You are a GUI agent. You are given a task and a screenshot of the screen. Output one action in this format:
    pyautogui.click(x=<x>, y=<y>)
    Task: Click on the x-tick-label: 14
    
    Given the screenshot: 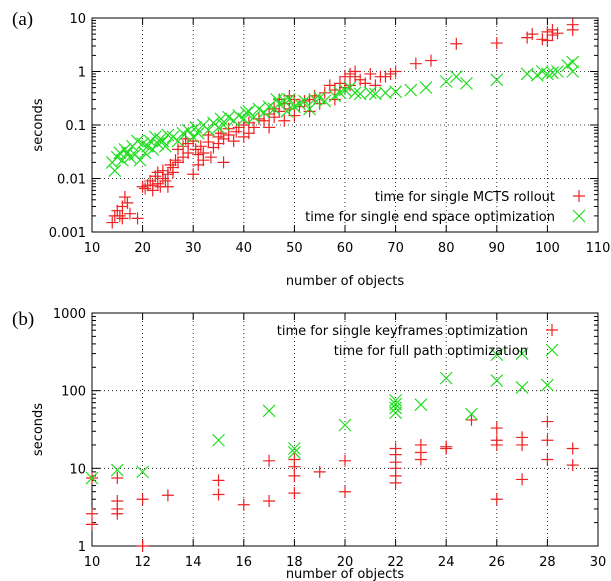 What is the action you would take?
    pyautogui.click(x=193, y=562)
    